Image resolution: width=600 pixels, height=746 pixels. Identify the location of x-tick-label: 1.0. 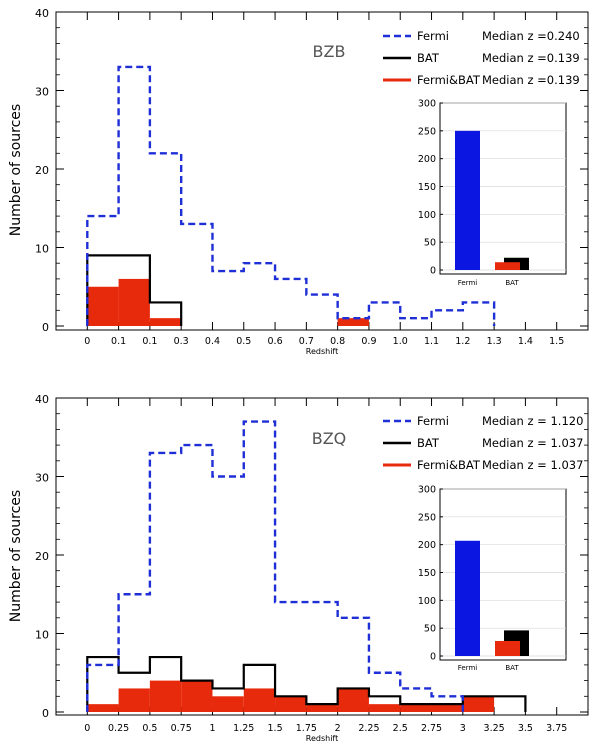
(400, 341).